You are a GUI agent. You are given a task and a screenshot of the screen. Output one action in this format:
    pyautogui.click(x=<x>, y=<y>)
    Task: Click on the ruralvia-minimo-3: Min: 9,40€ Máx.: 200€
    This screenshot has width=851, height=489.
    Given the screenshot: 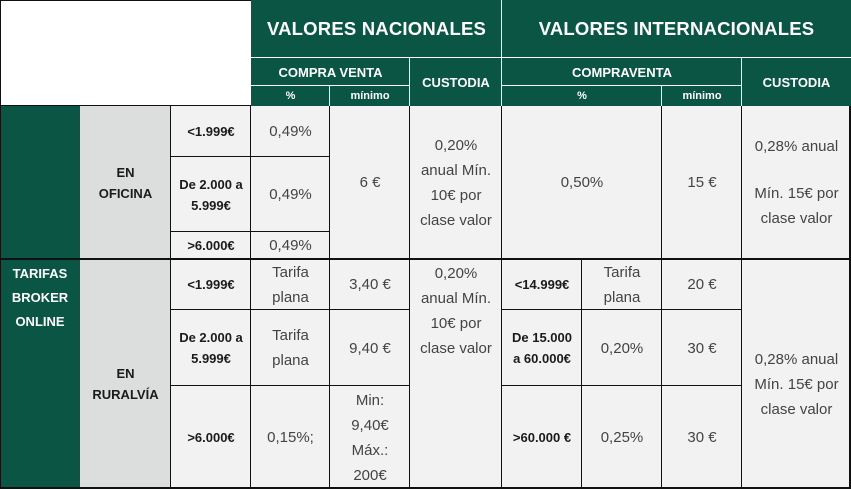 What is the action you would take?
    pyautogui.click(x=370, y=437)
    